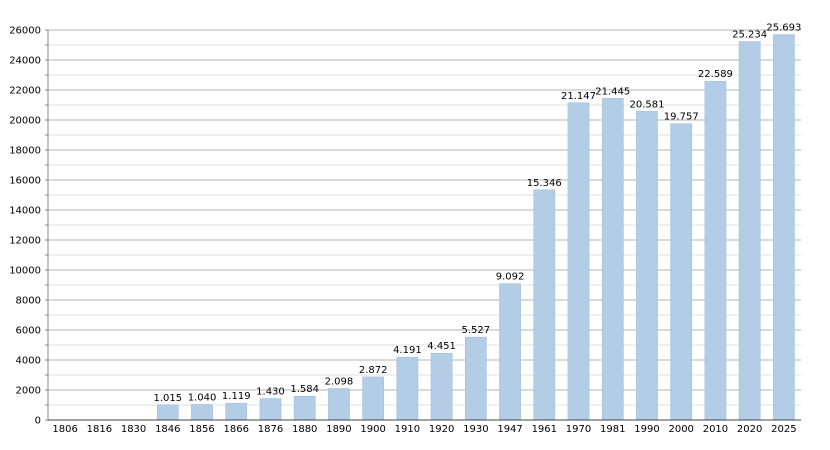  I want to click on y-tick-label: 16000, so click(25, 181).